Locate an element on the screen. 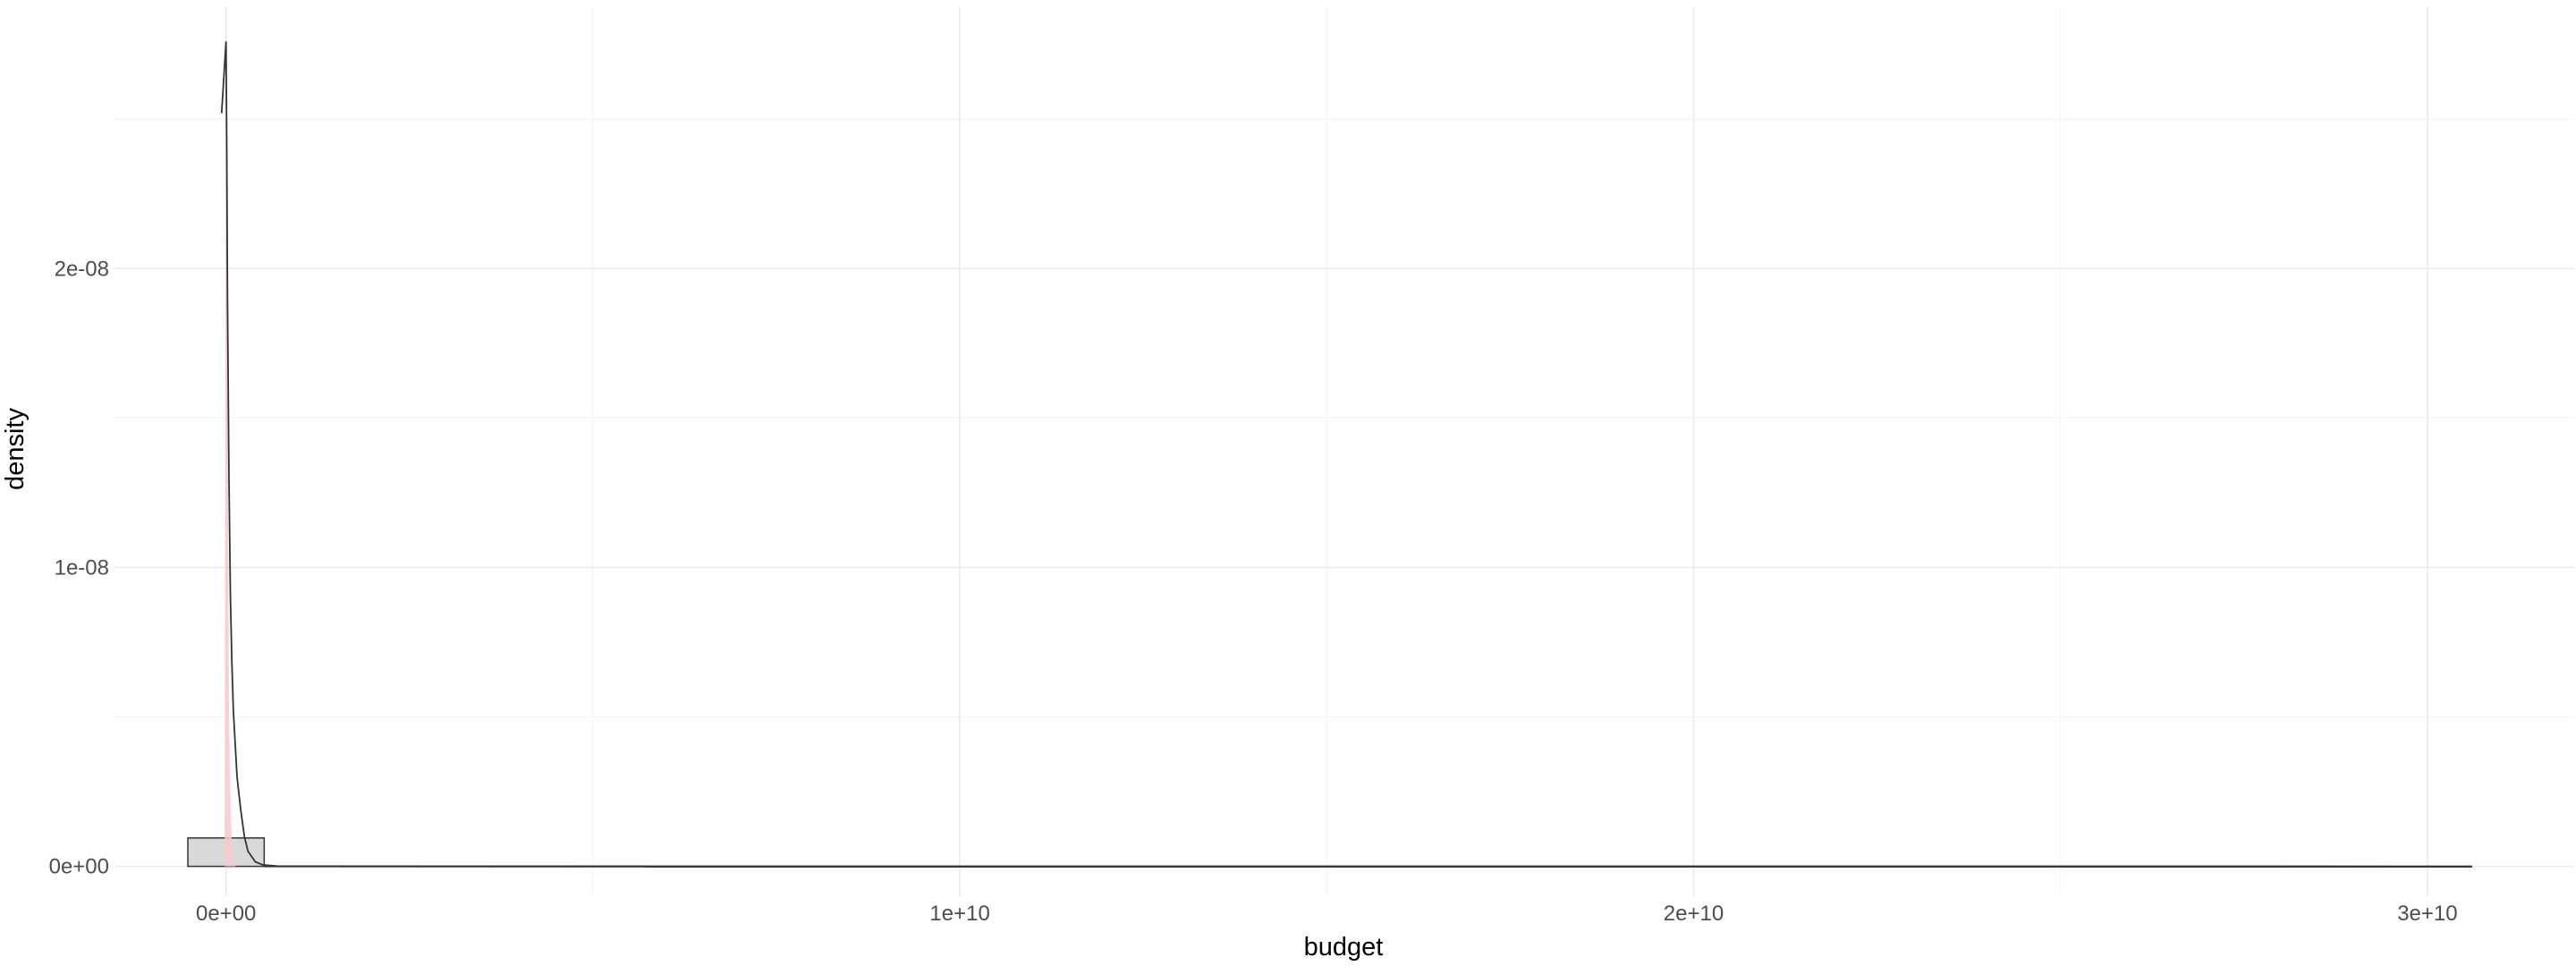 The image size is (2576, 966). y-tick-label: 1e-08 is located at coordinates (82, 567).